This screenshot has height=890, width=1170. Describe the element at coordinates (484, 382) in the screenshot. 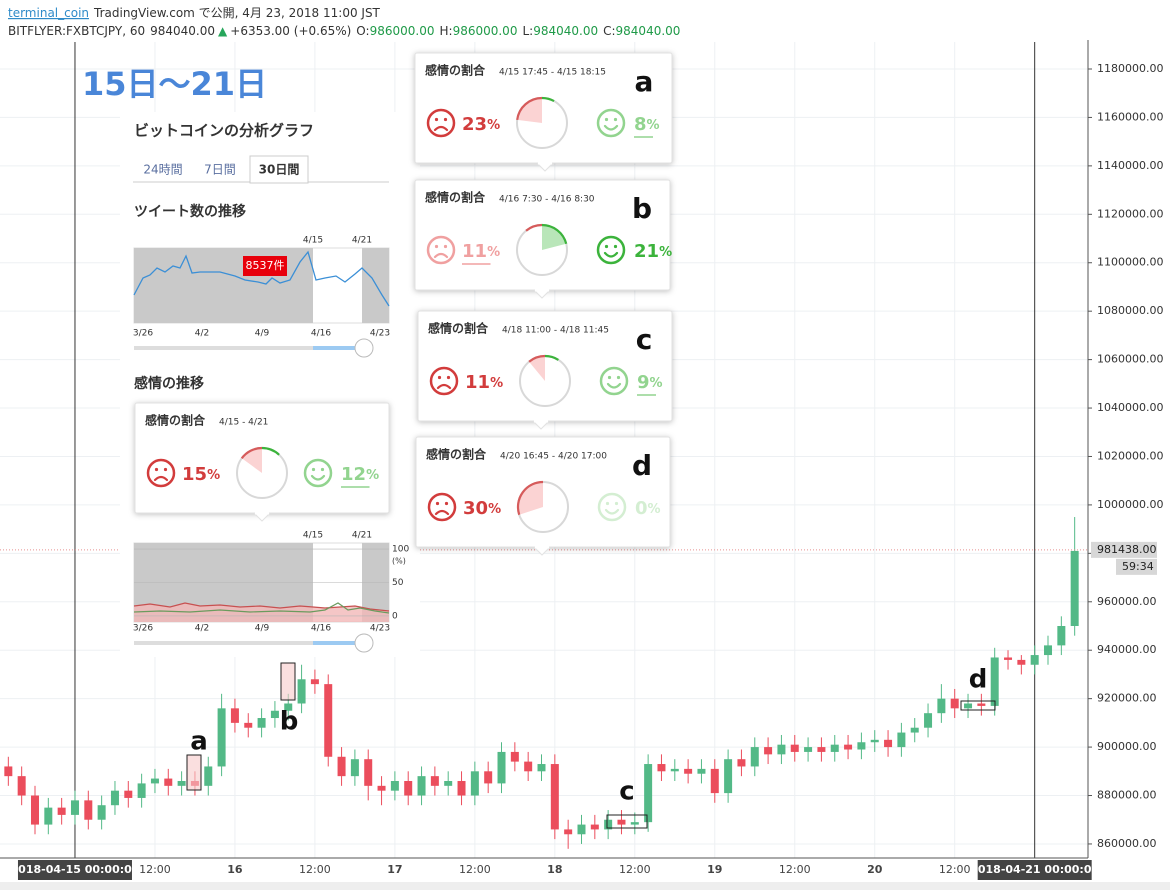

I see `percent-label: 11%` at that location.